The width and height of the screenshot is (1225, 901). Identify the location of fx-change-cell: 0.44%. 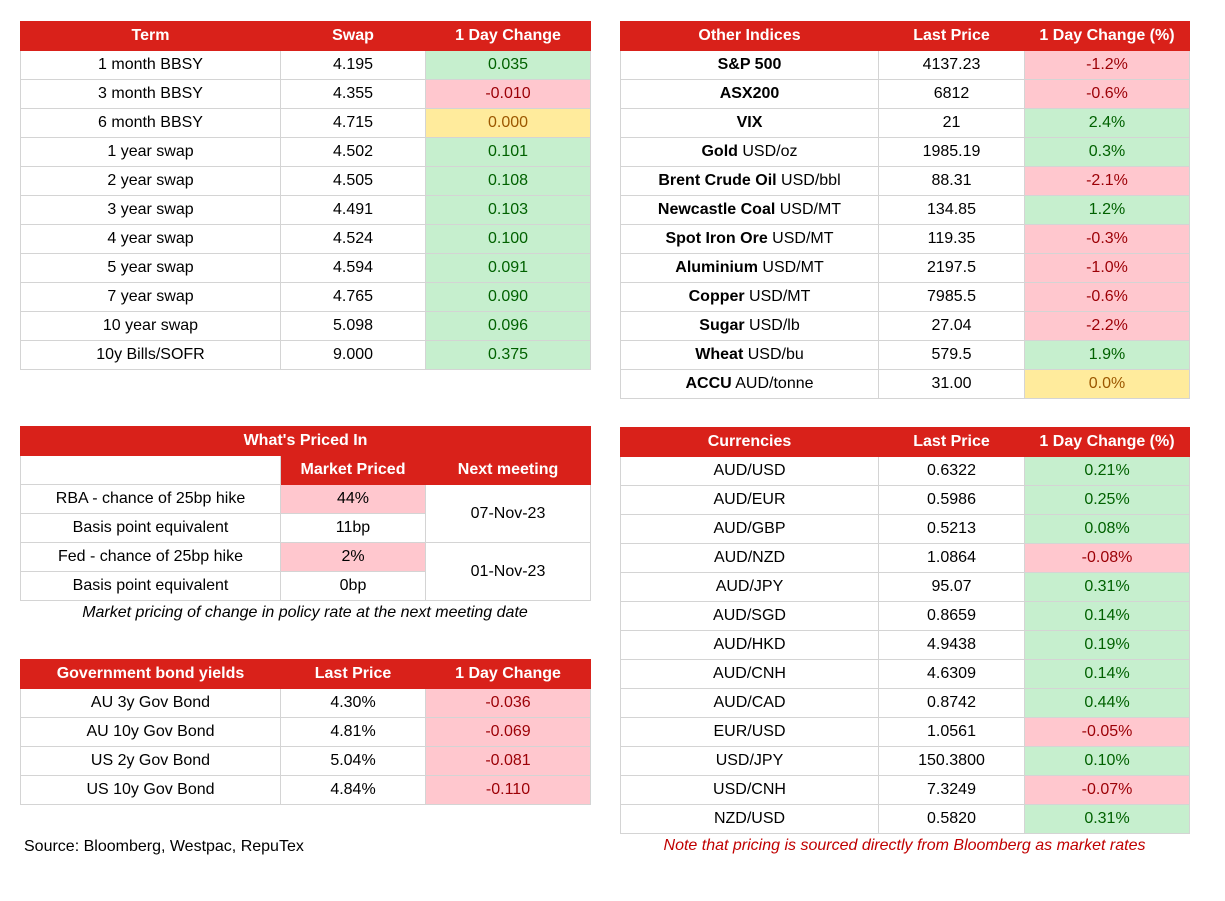
(1107, 703).